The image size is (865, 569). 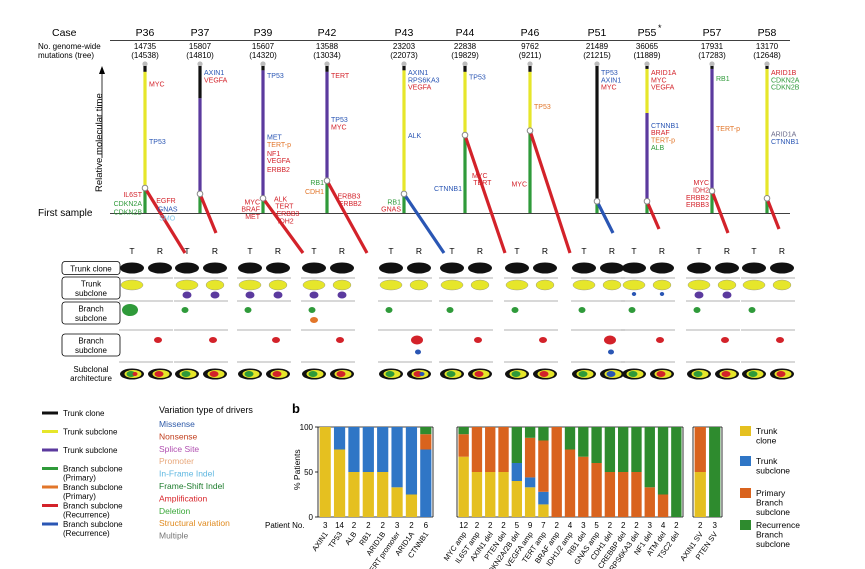 What do you see at coordinates (307, 427) in the screenshot?
I see `y-tick-label: 100` at bounding box center [307, 427].